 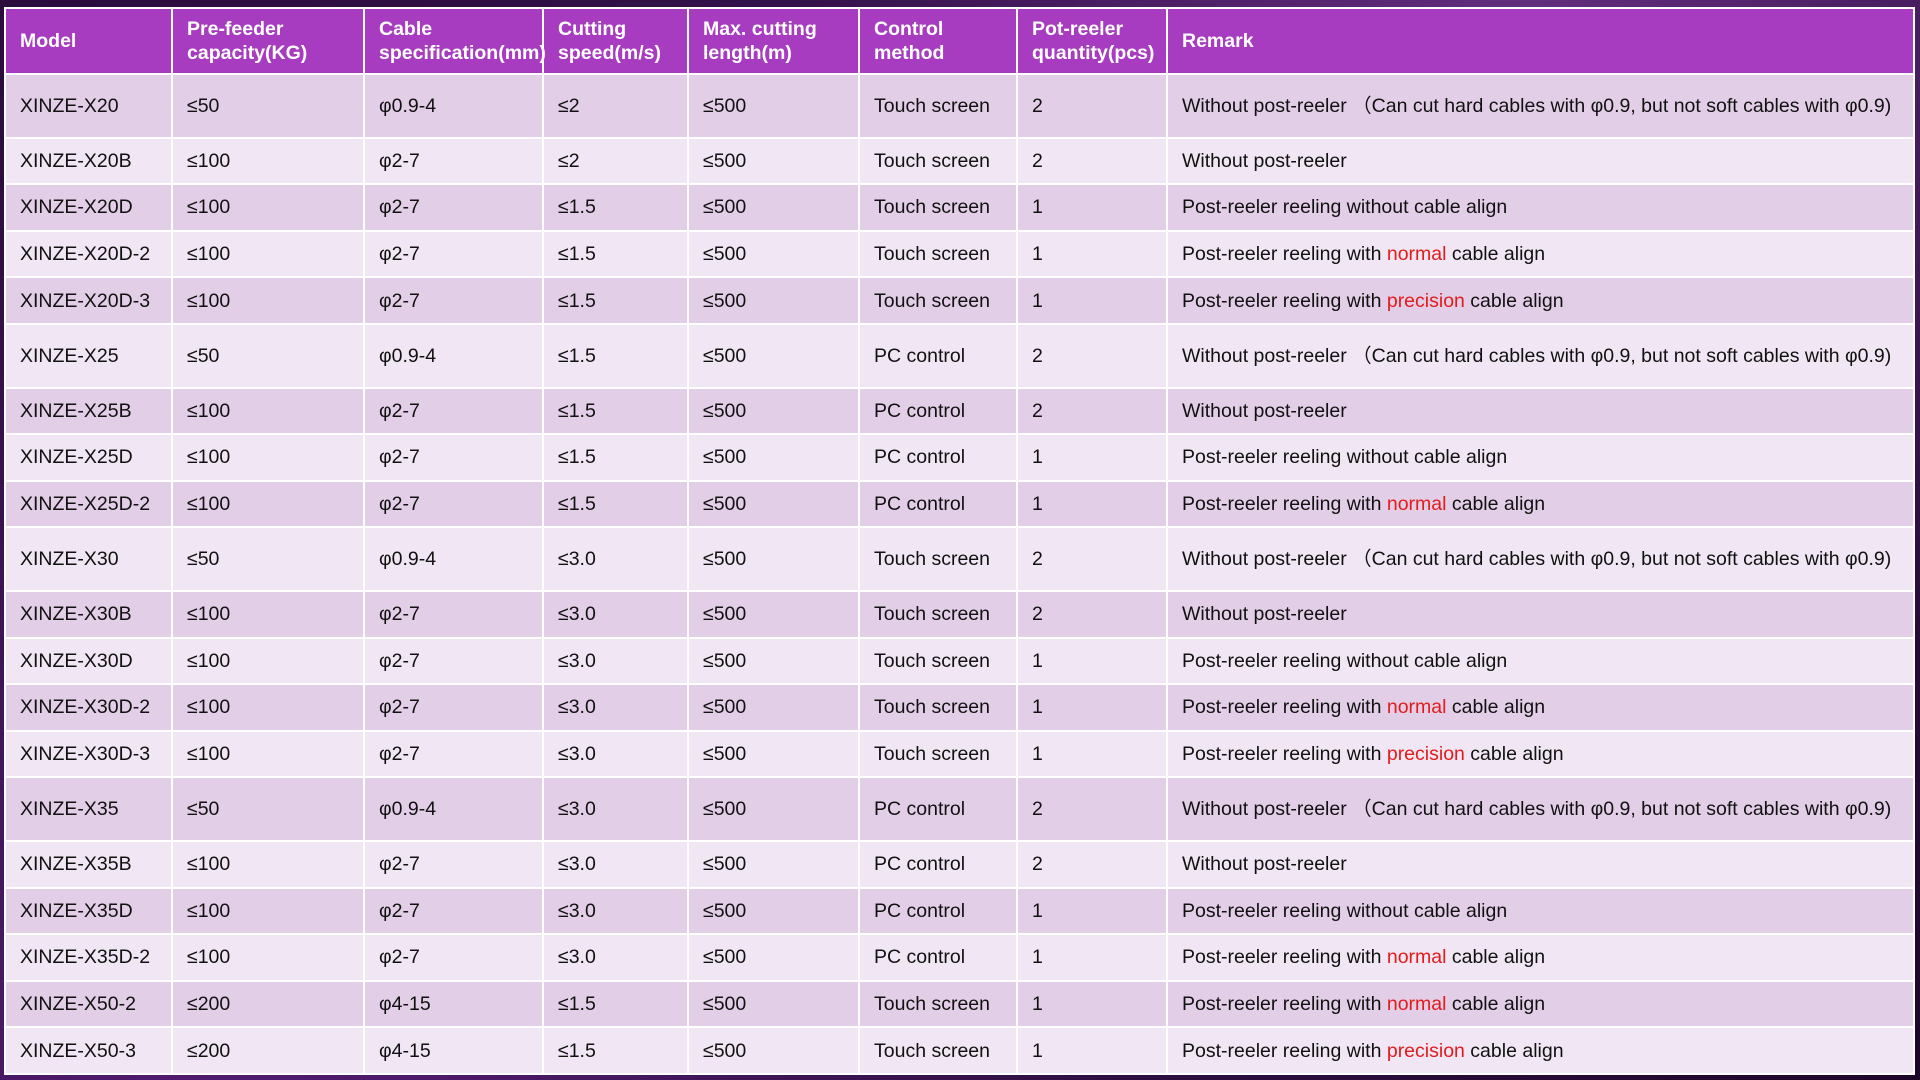 I want to click on cell-model: XINZE-X25D, so click(x=88, y=457).